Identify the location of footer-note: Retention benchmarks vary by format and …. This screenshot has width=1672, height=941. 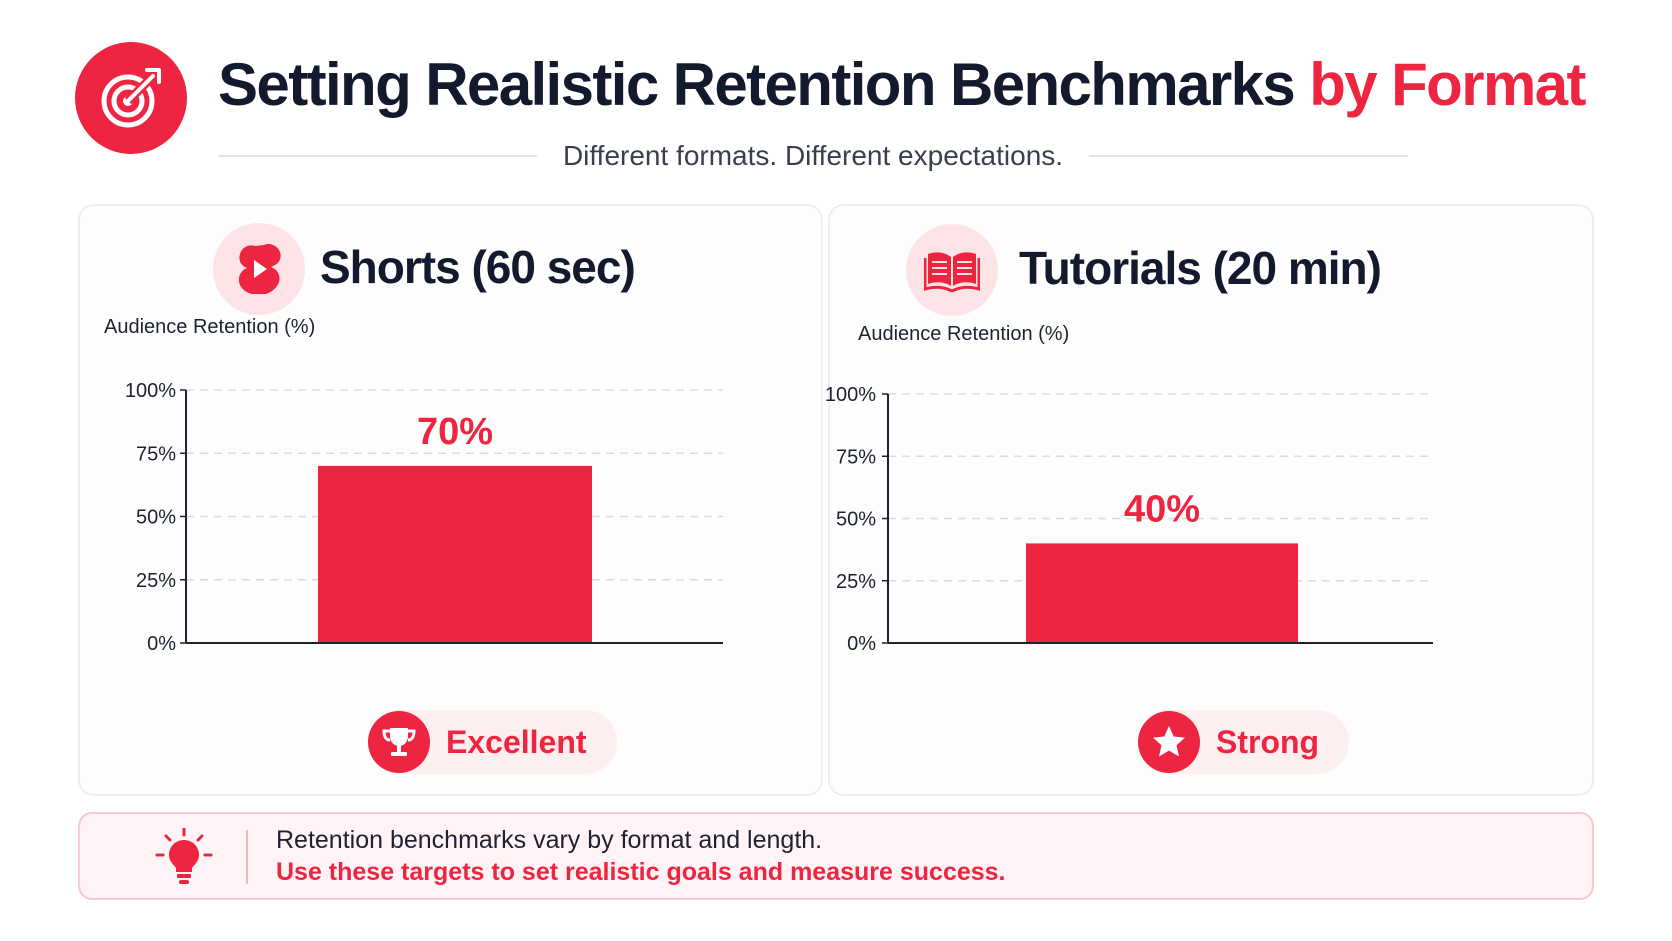
(836, 856).